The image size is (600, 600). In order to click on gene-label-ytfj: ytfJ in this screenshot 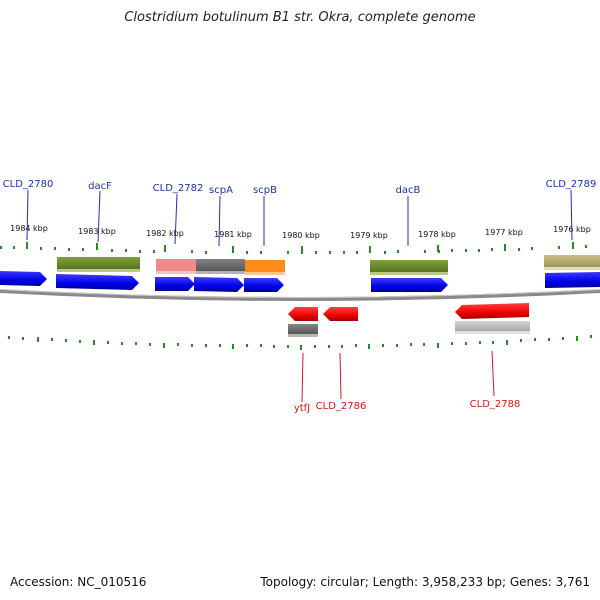, I will do `click(302, 408)`.